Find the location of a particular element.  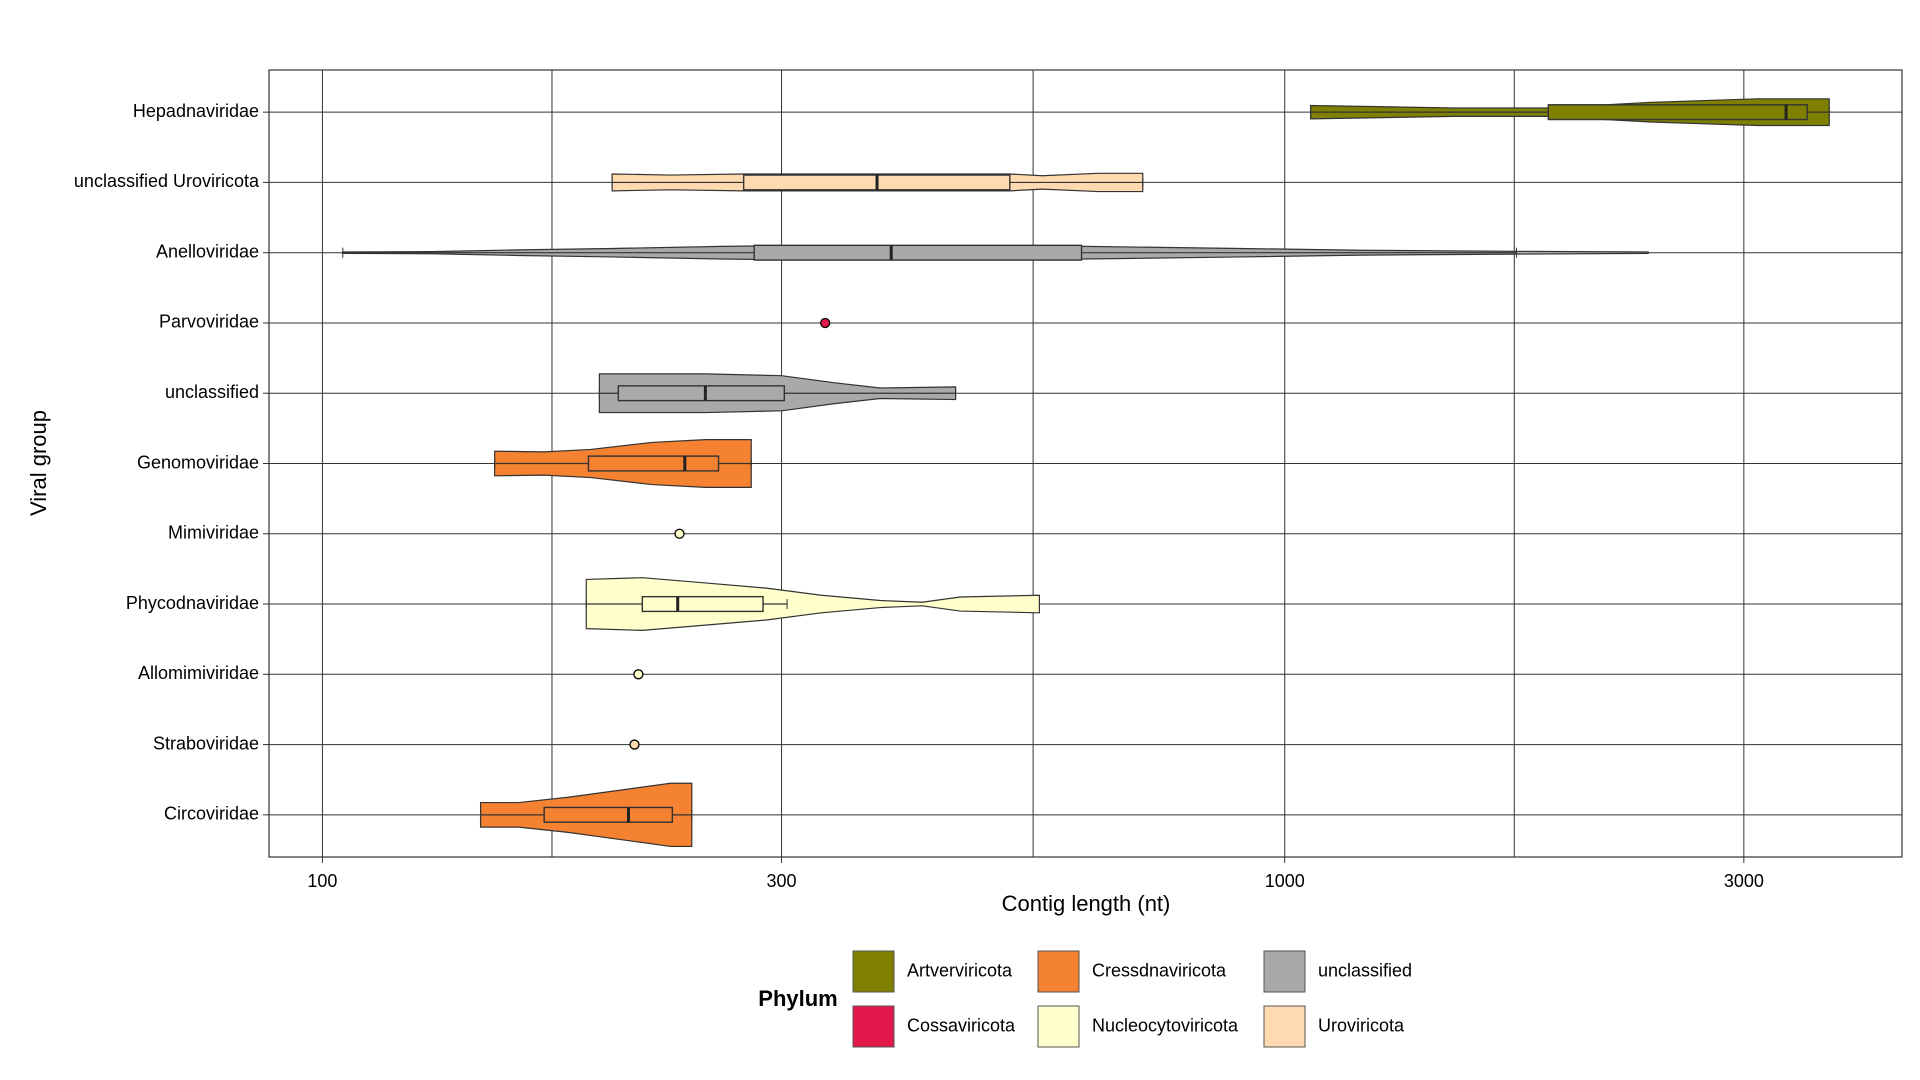

y-tick-label: Straboviridae is located at coordinates (206, 743).